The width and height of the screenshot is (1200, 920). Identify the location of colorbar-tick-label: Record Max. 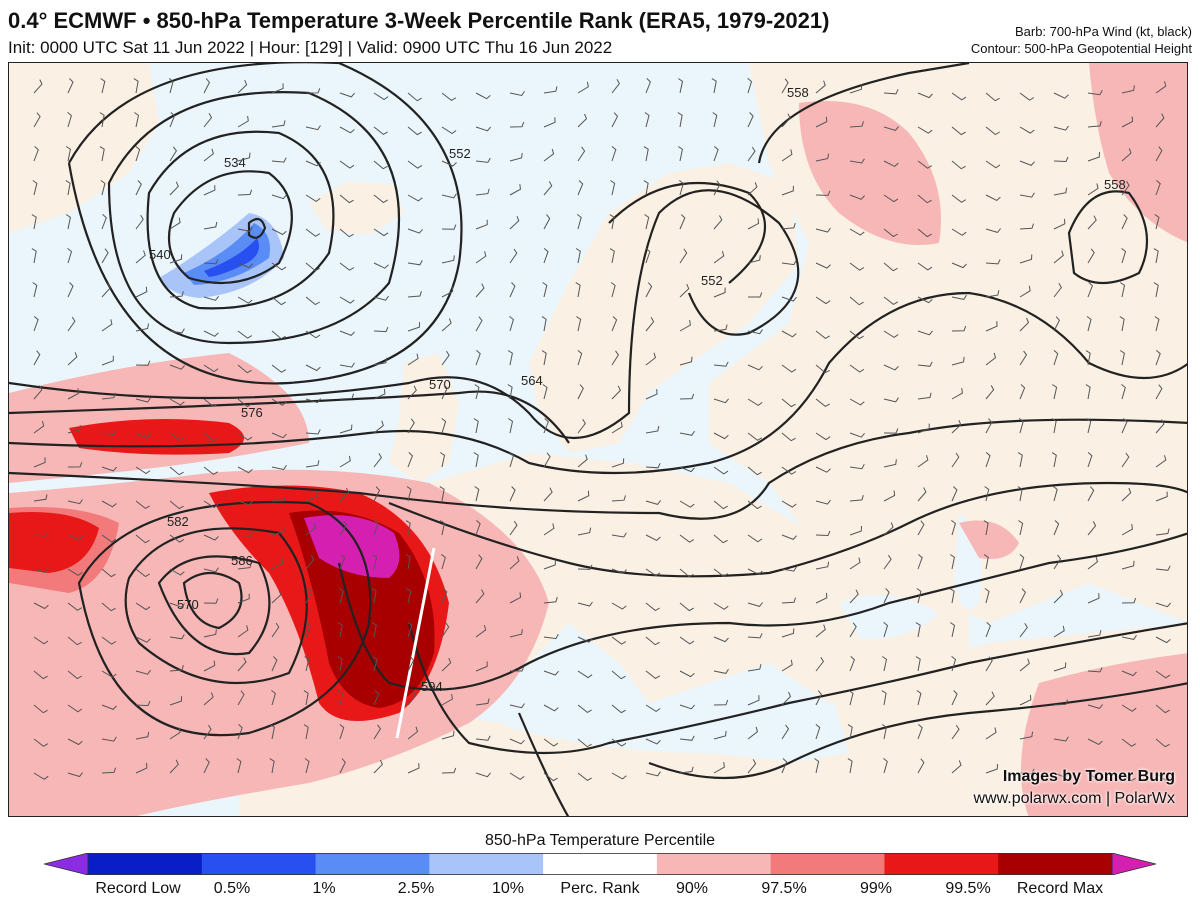
(1060, 888).